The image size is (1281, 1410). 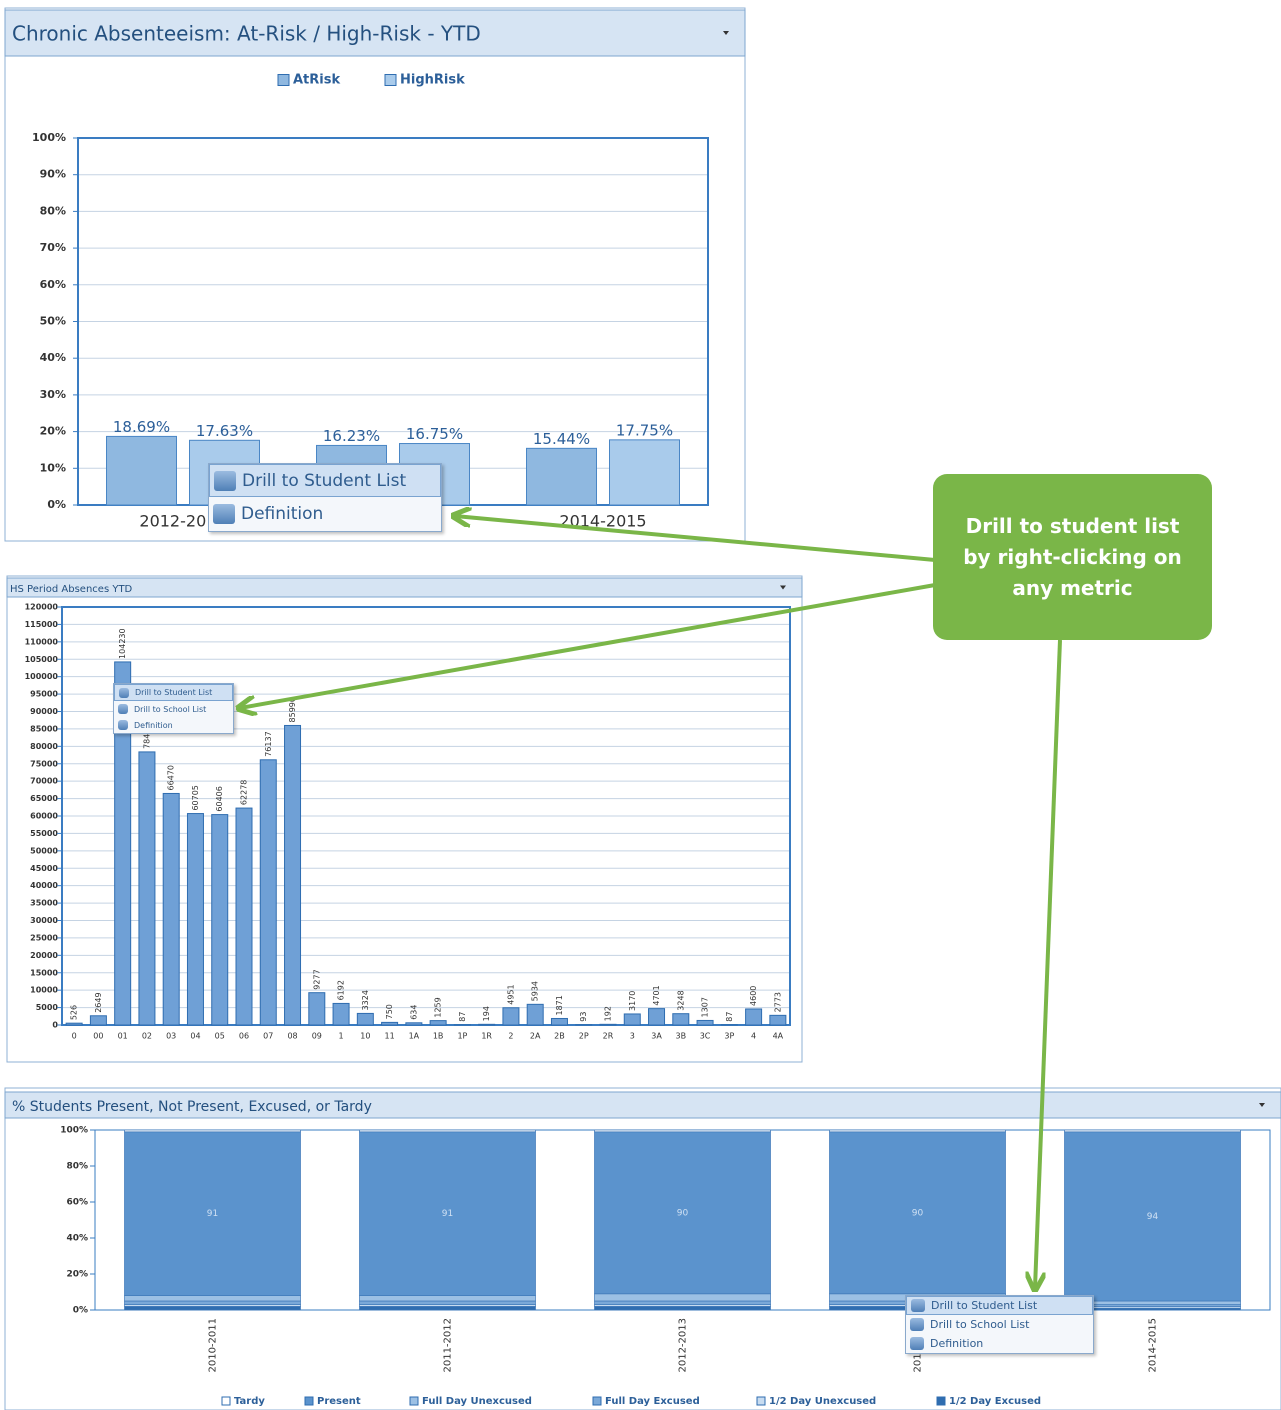 I want to click on x-tick-label: 11, so click(x=390, y=1036).